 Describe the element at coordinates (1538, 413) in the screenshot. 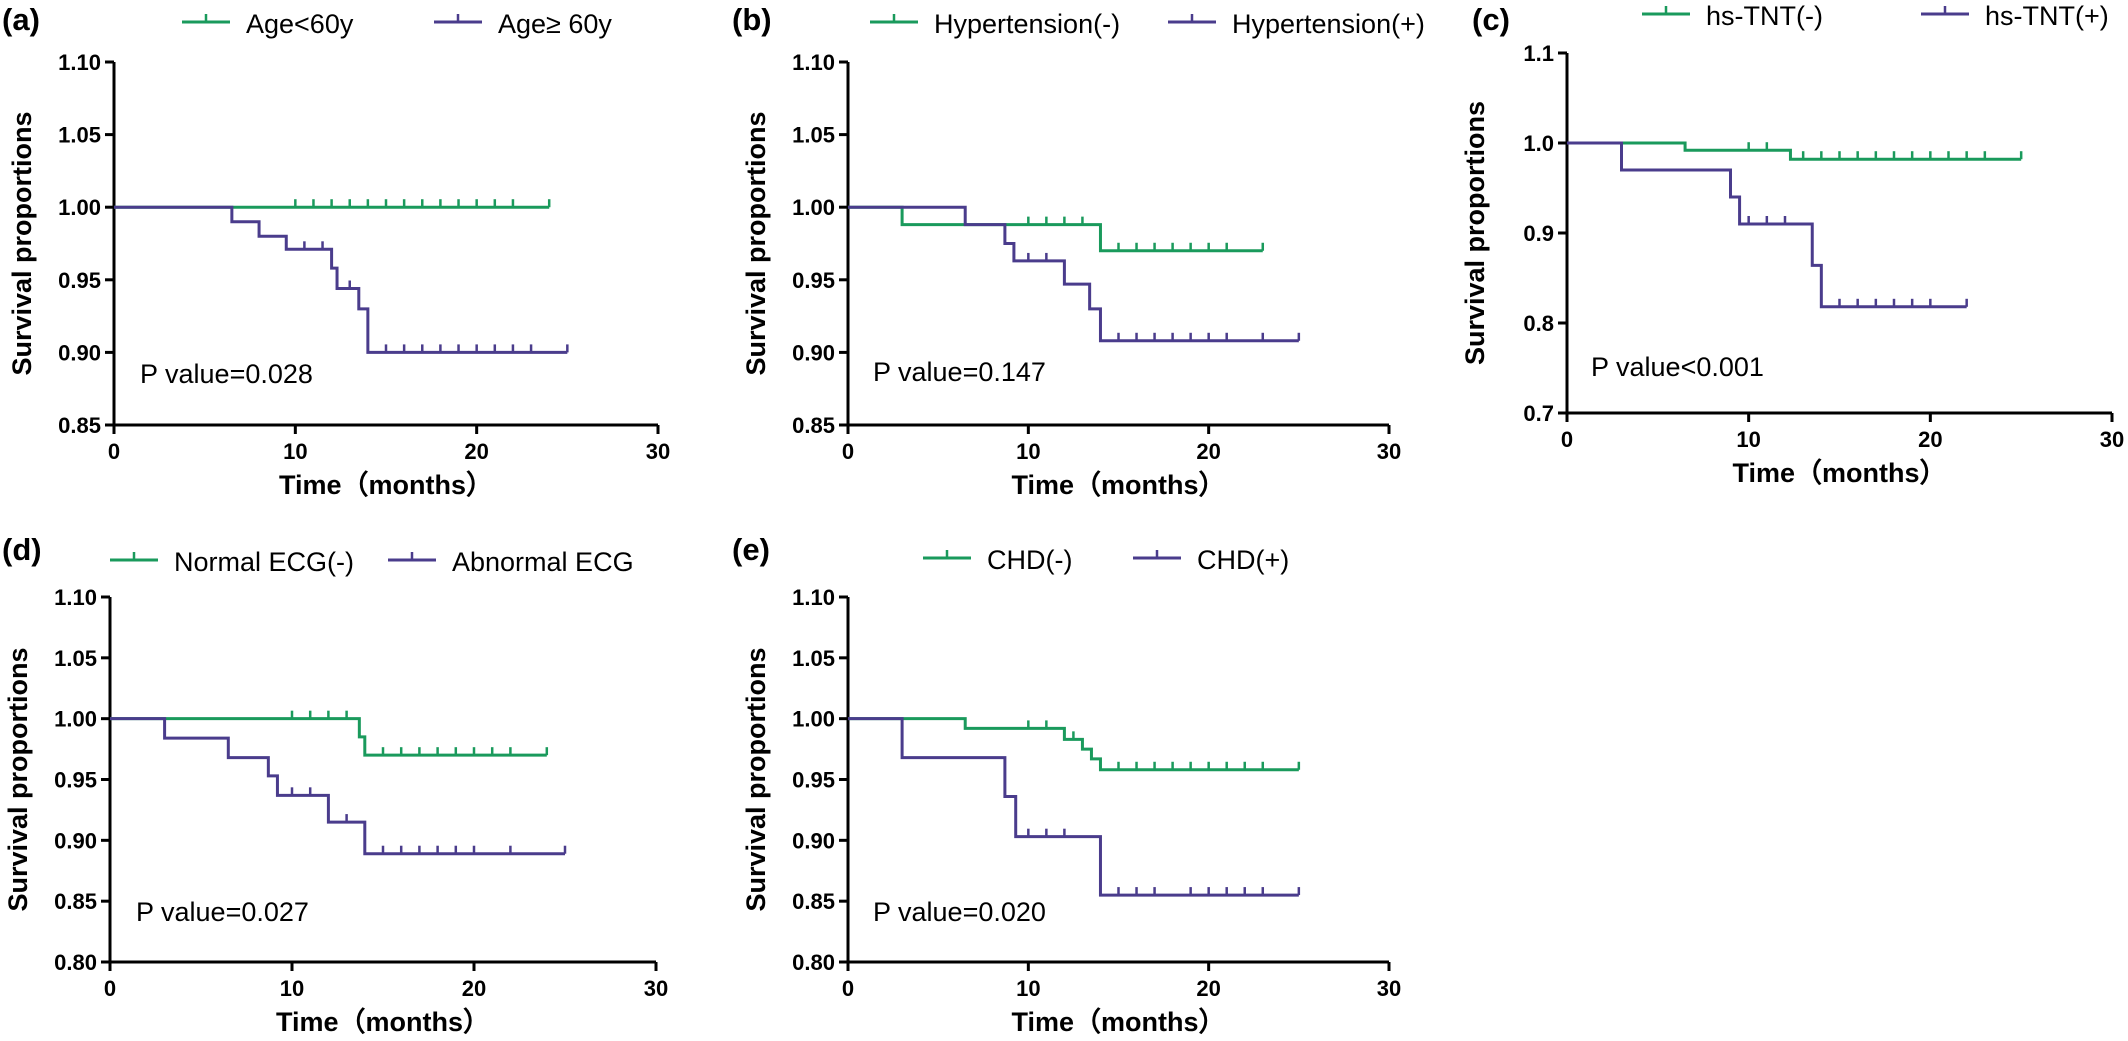

I see `y-tick-label: 0.7` at that location.